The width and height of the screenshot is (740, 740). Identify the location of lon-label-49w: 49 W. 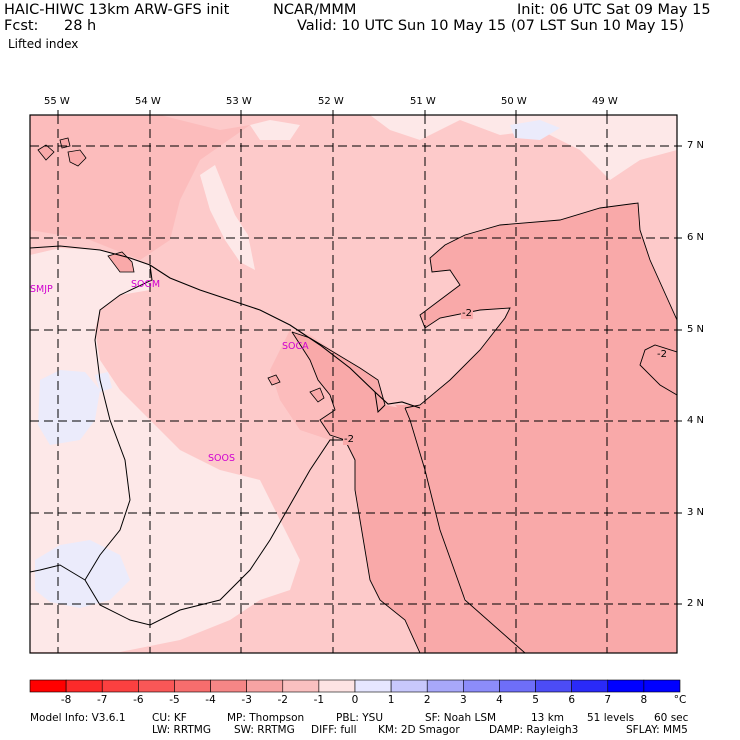
(605, 101).